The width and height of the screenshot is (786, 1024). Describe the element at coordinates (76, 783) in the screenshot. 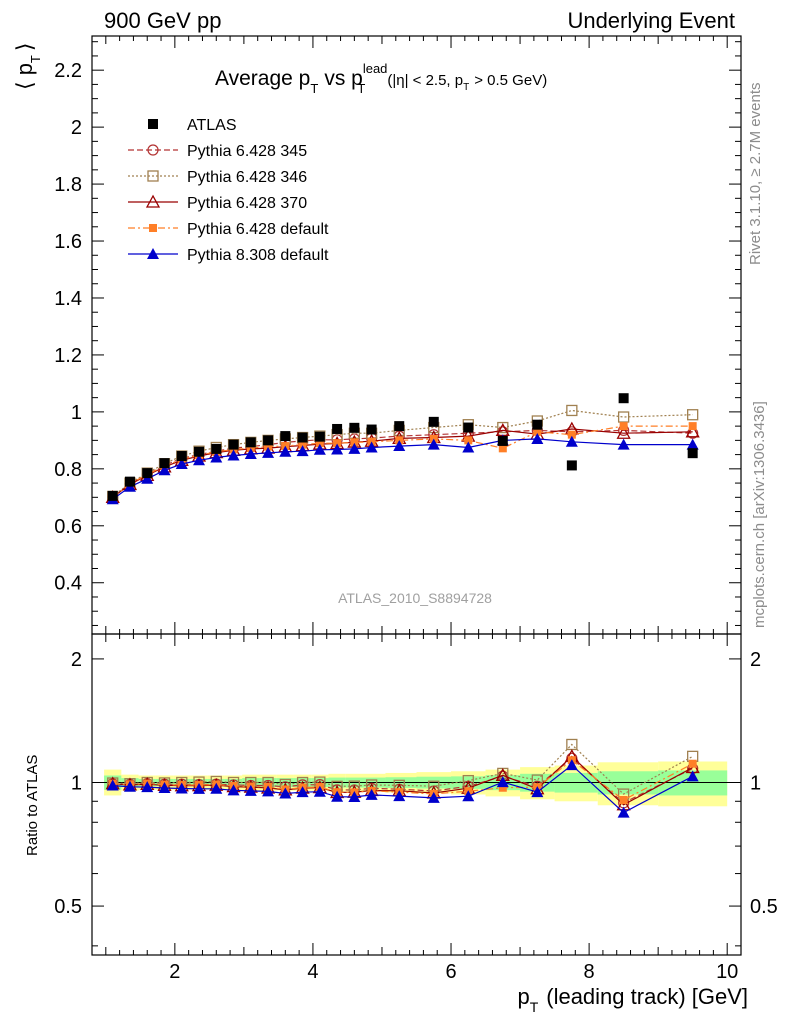

I see `y-tick-label-ratio: 1` at that location.